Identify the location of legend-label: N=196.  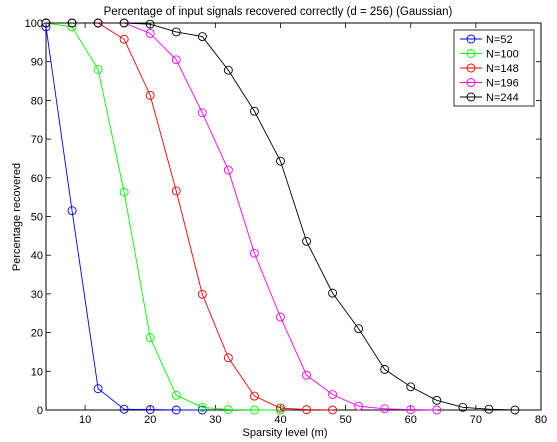
(502, 84).